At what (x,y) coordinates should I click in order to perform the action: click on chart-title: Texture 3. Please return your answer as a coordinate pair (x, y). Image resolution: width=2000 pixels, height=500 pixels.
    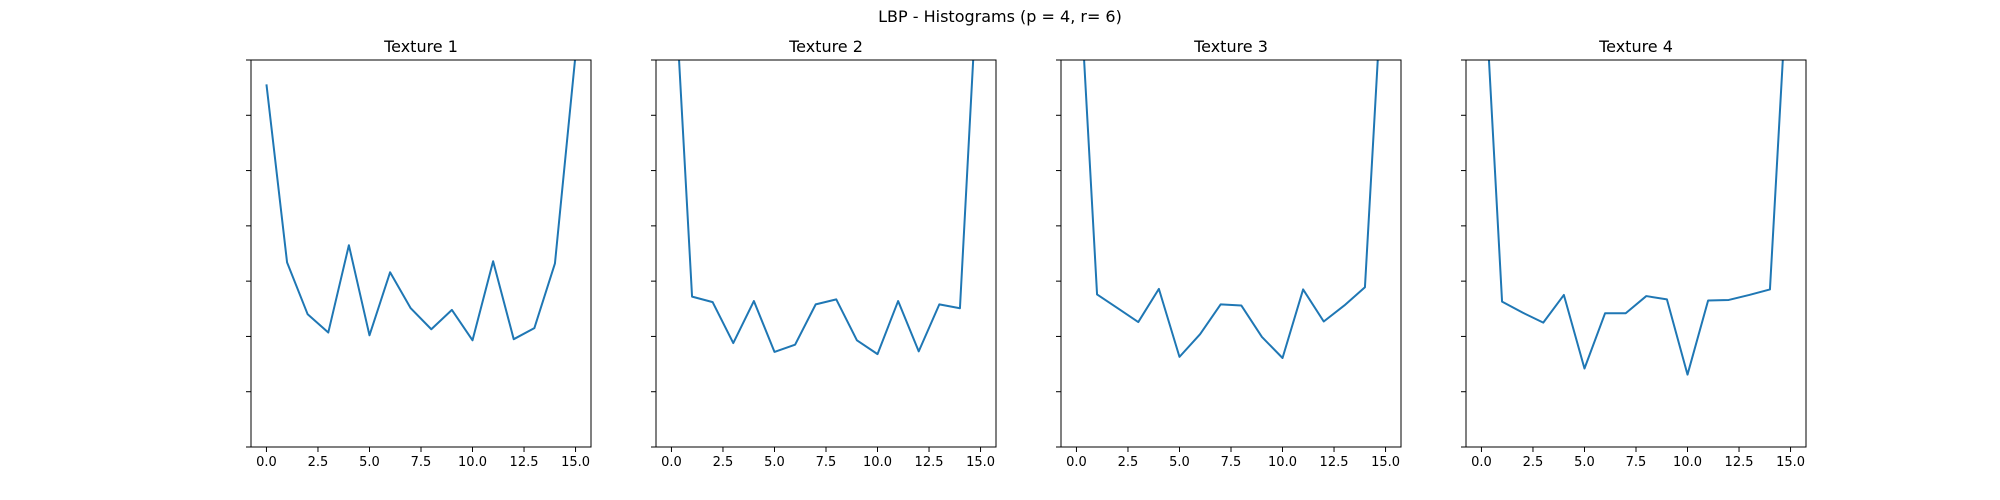
    Looking at the image, I should click on (1230, 46).